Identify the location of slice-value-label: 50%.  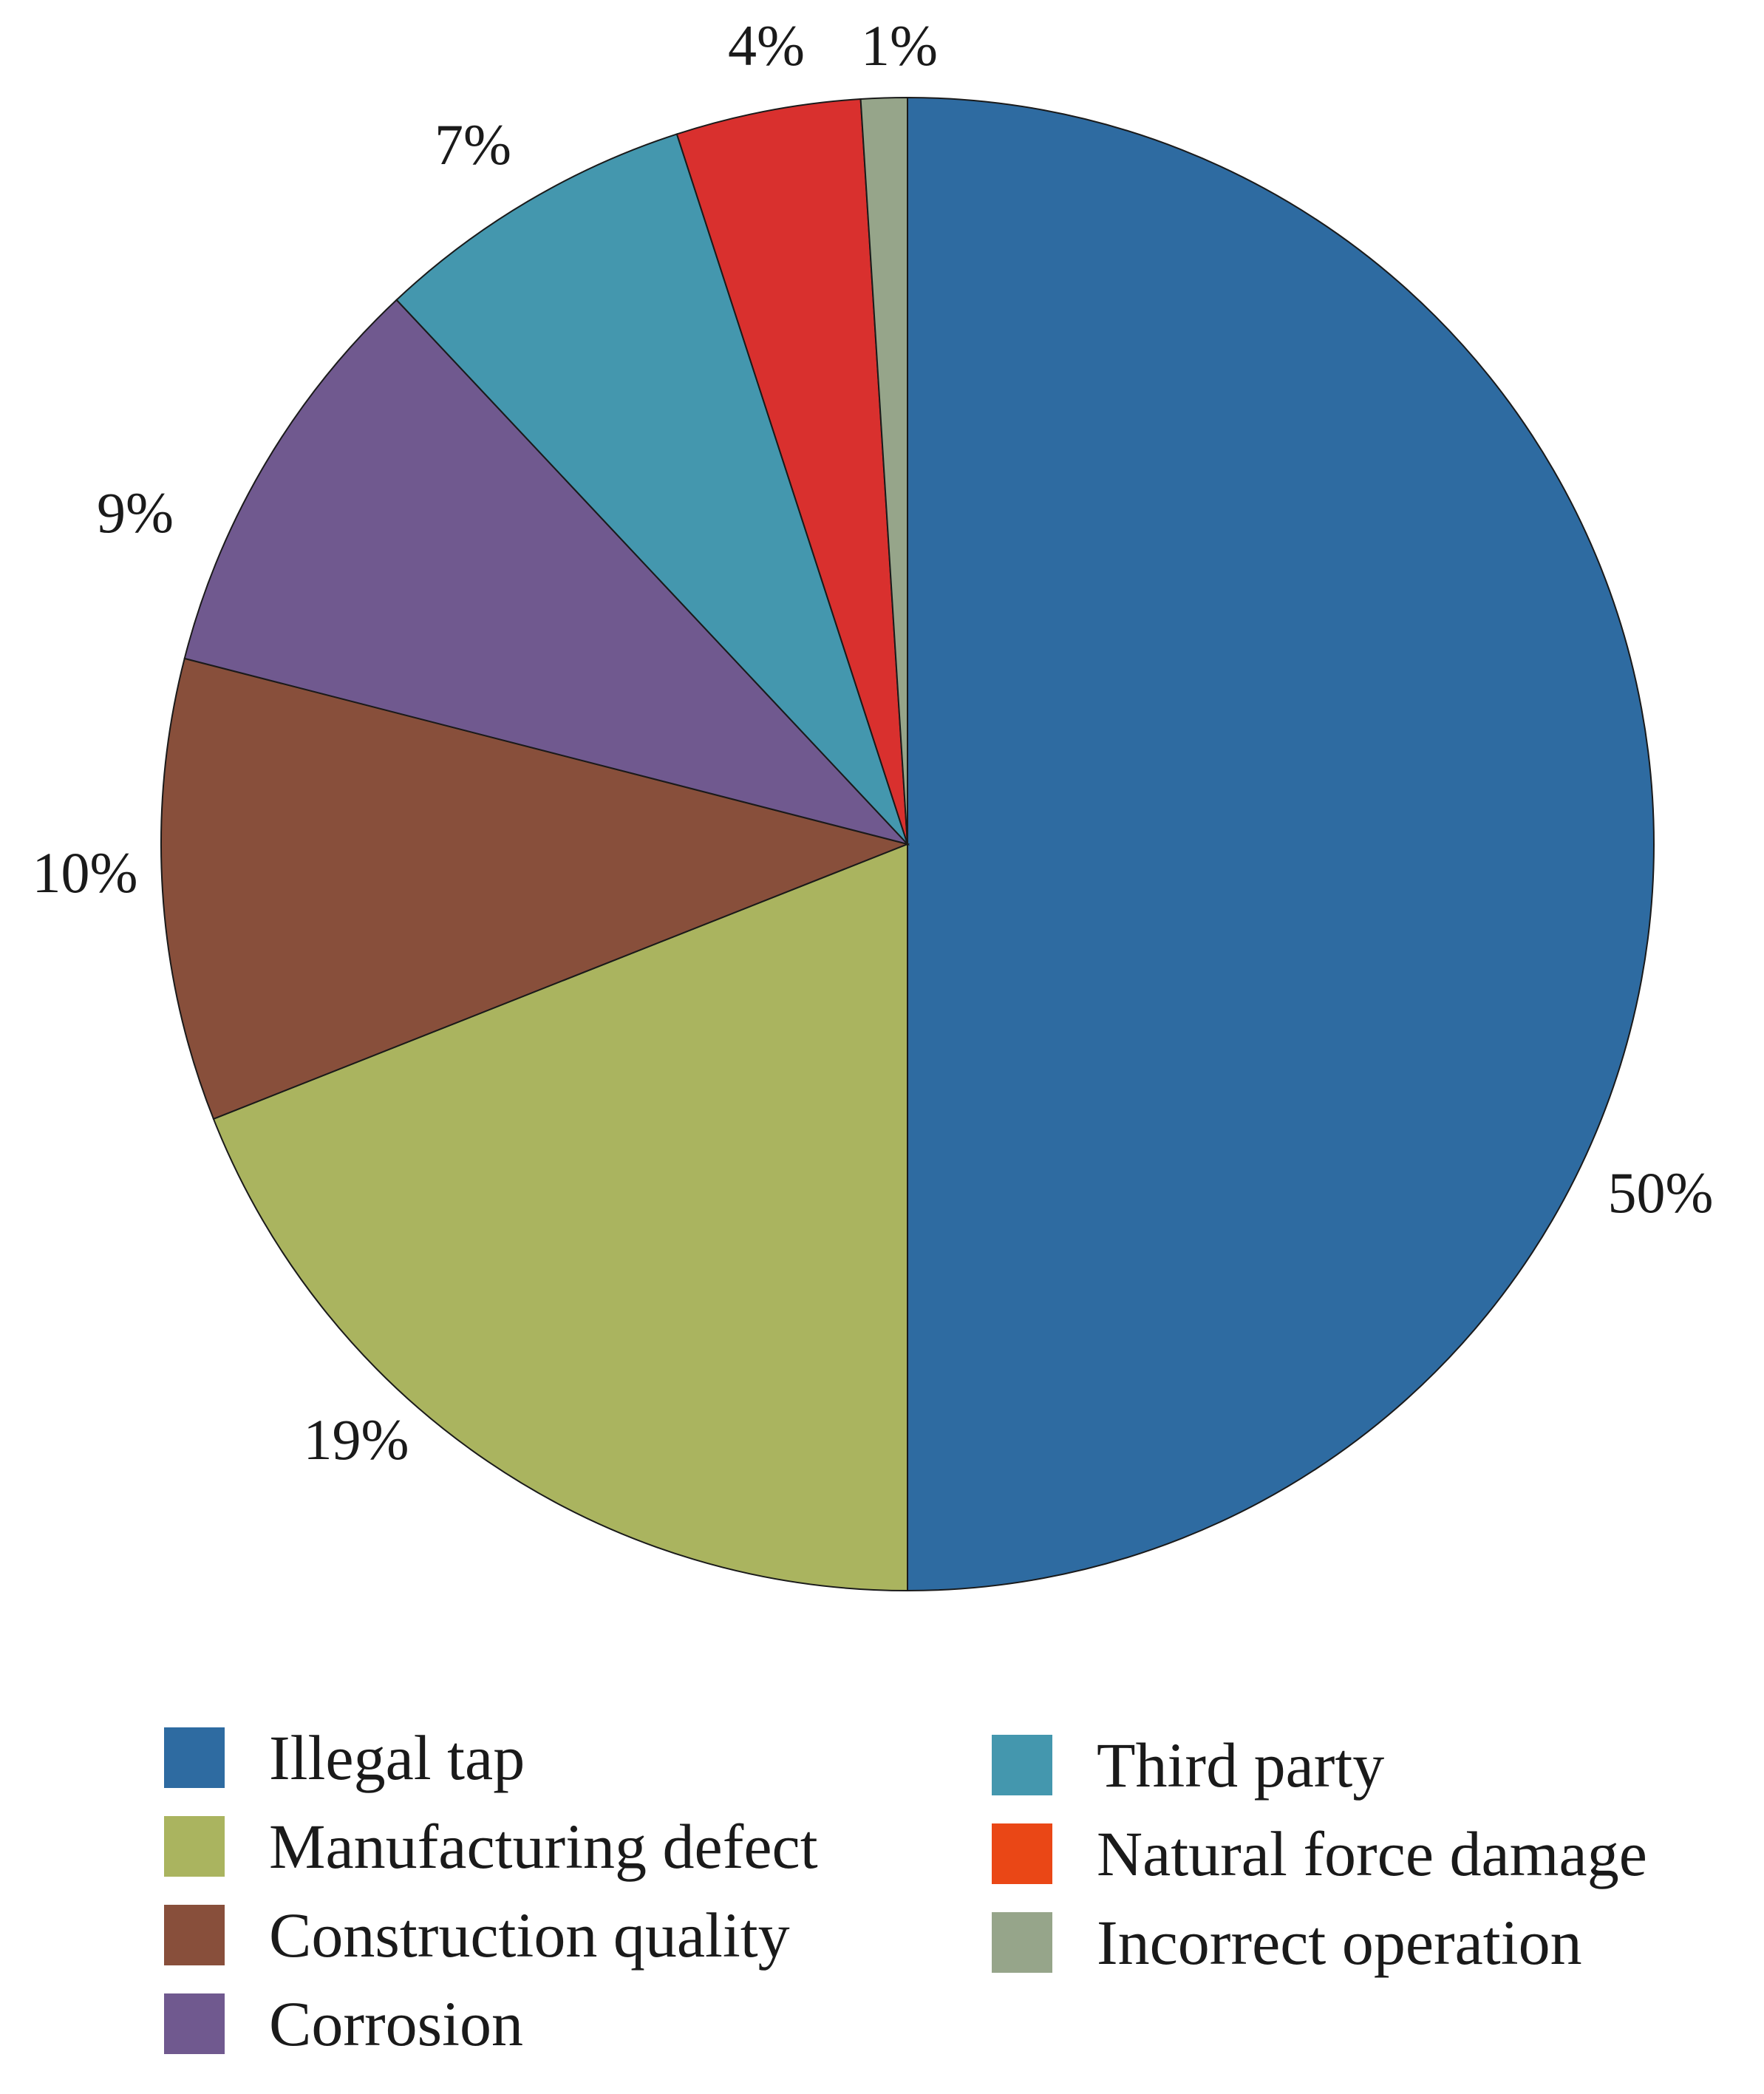
(1661, 1192).